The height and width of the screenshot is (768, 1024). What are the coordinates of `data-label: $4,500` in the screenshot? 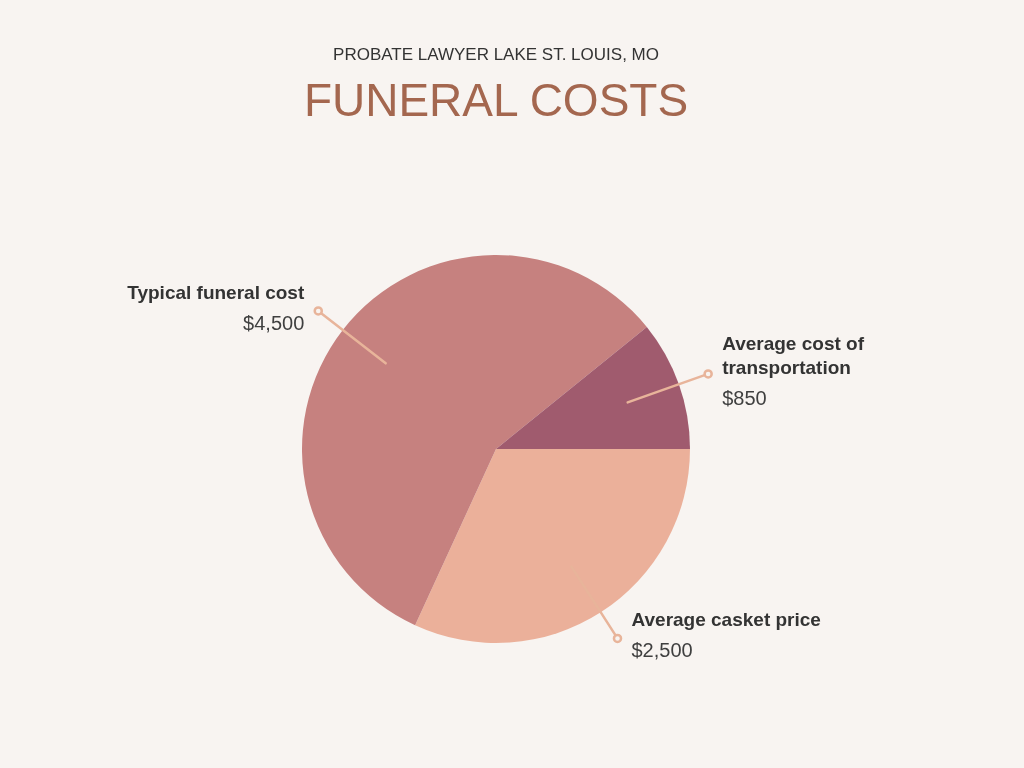 It's located at (274, 322).